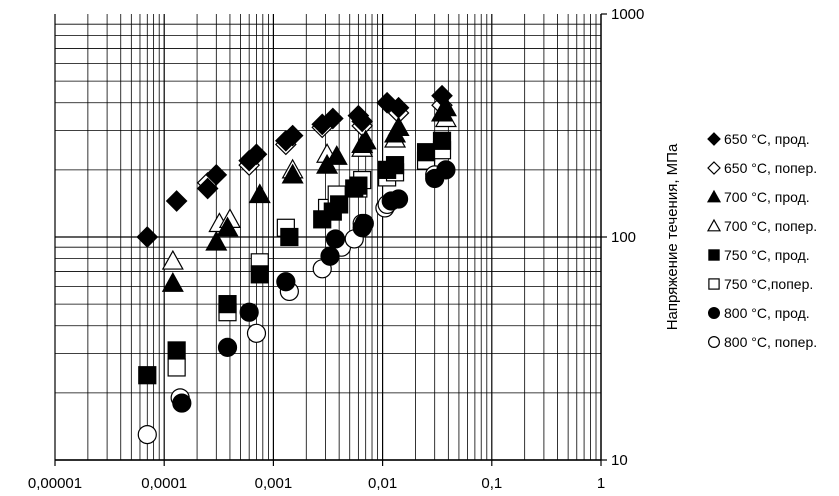  I want to click on x-tick-label: 0,001, so click(274, 483).